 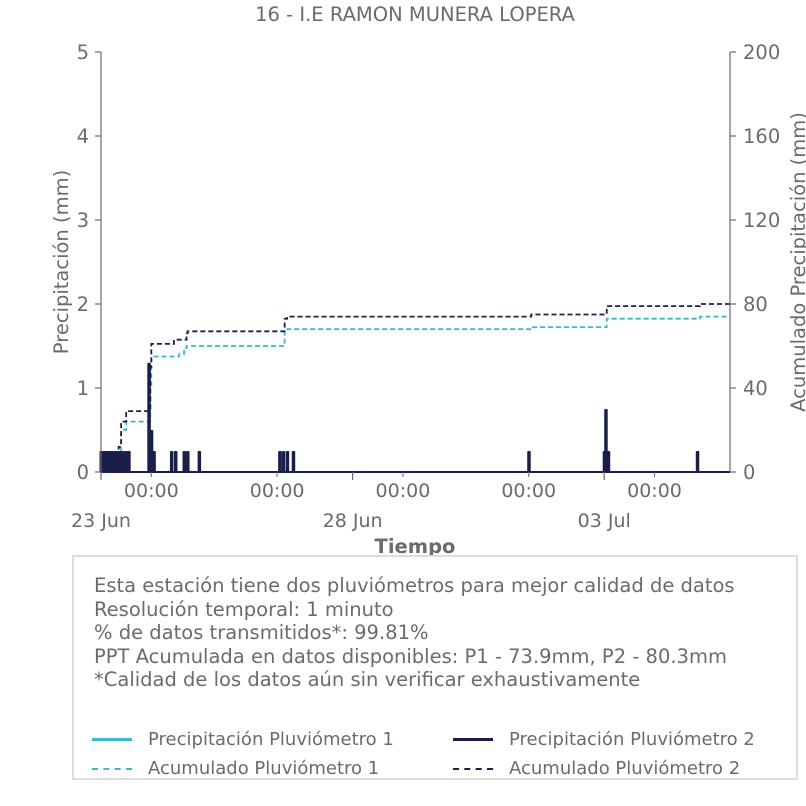 I want to click on chart-title: 16 - I.E RAMON MUNERA LOPERA, so click(x=415, y=14).